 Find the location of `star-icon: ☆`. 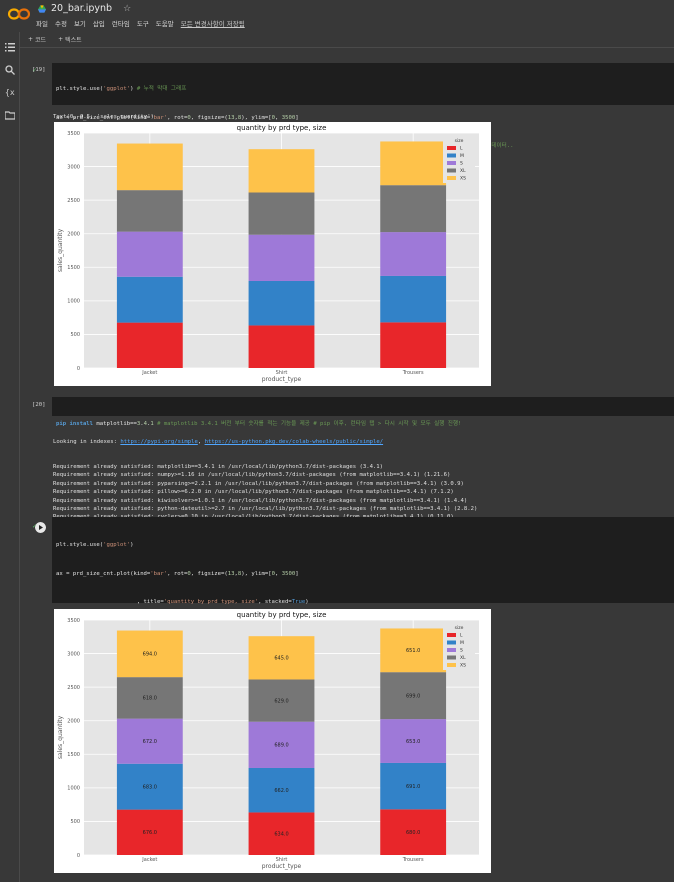

star-icon: ☆ is located at coordinates (127, 8).